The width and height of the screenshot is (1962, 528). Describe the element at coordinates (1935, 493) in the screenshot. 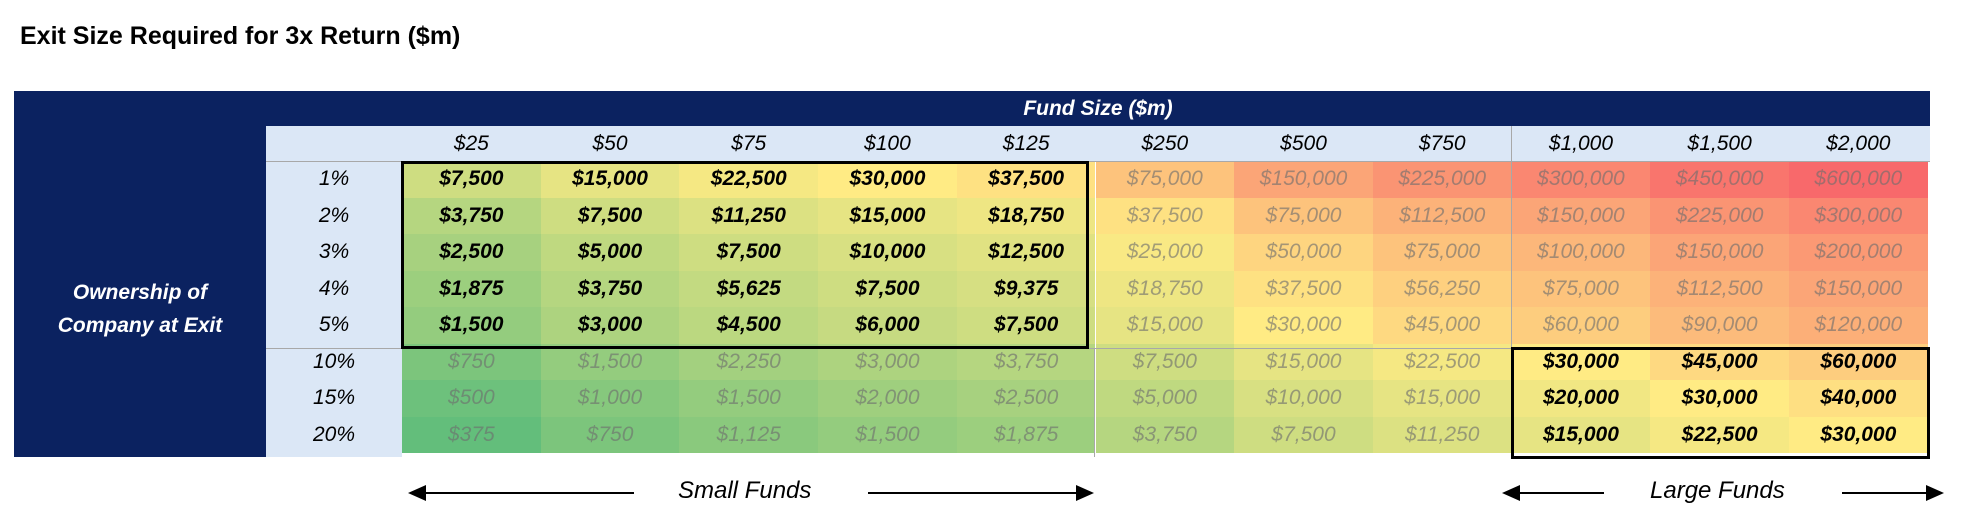

I see `large-funds-right-arrow-icon` at that location.